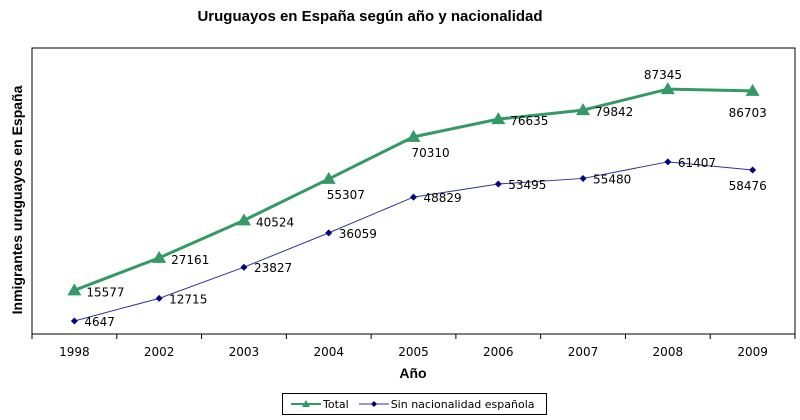 The image size is (800, 420). What do you see at coordinates (614, 112) in the screenshot?
I see `data-label: 79842` at bounding box center [614, 112].